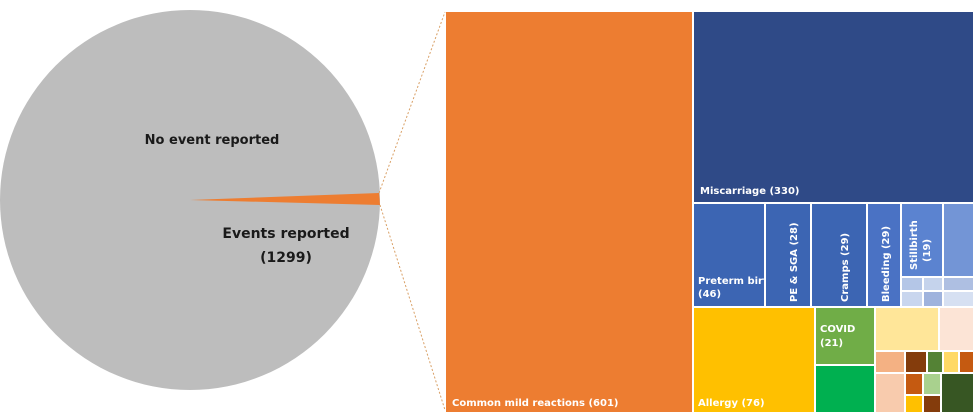 Image resolution: width=973 pixels, height=412 pixels. I want to click on treemap-label-common-mild: Common mild reactions (601), so click(535, 403).